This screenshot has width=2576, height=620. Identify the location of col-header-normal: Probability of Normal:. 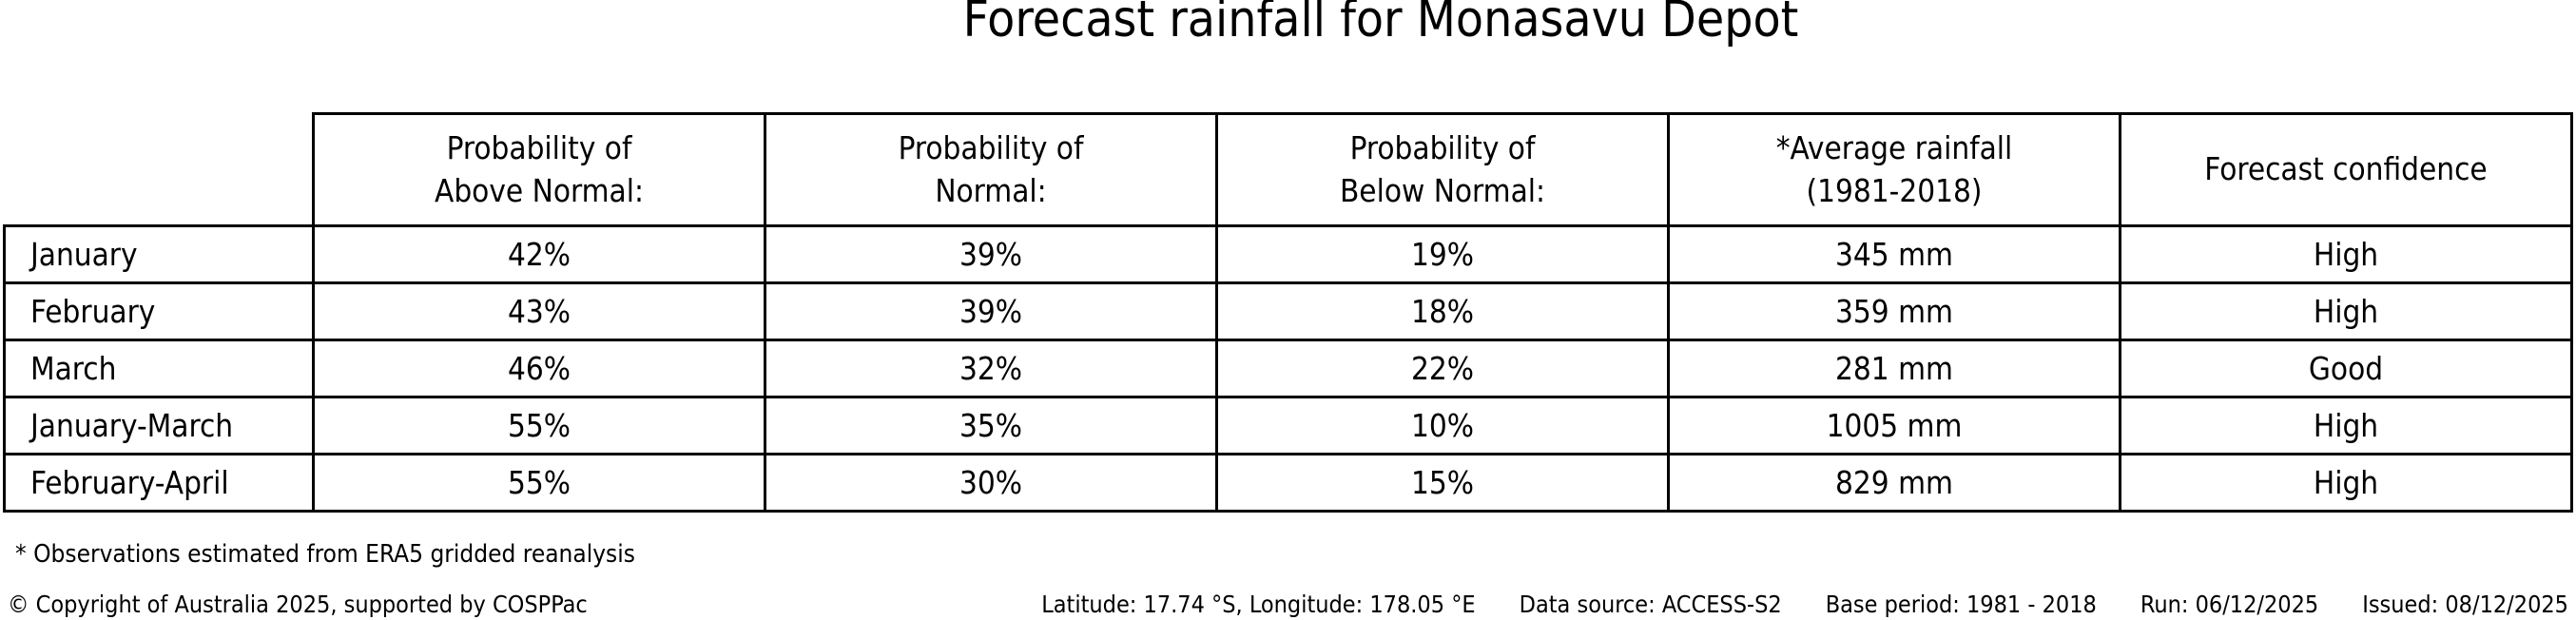
(991, 169).